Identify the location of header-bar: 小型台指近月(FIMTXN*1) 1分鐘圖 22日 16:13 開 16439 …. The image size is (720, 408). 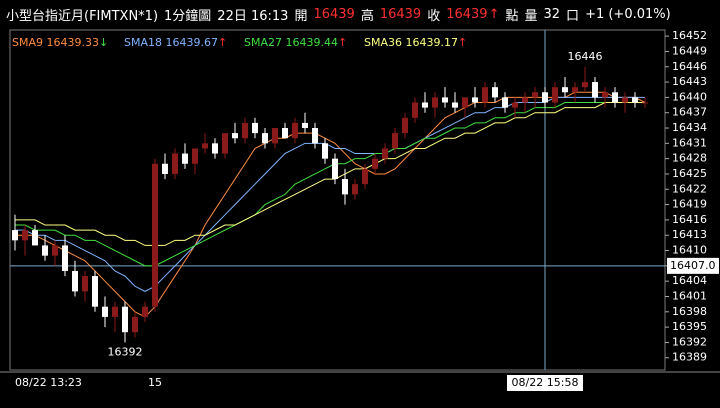
(360, 14).